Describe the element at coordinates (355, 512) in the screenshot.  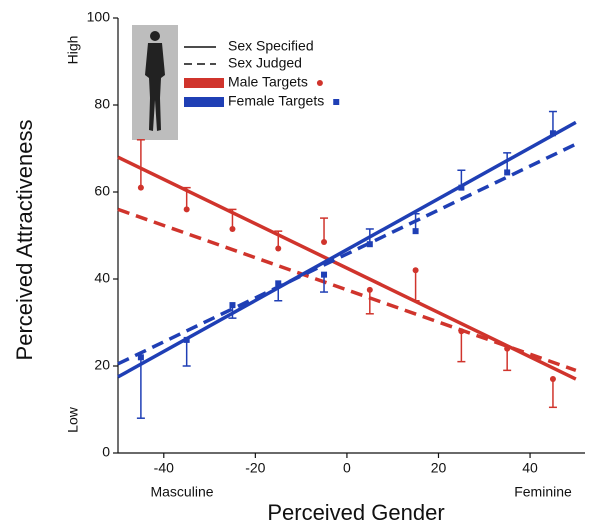
I see `x-axis-label: Perceived Gender` at that location.